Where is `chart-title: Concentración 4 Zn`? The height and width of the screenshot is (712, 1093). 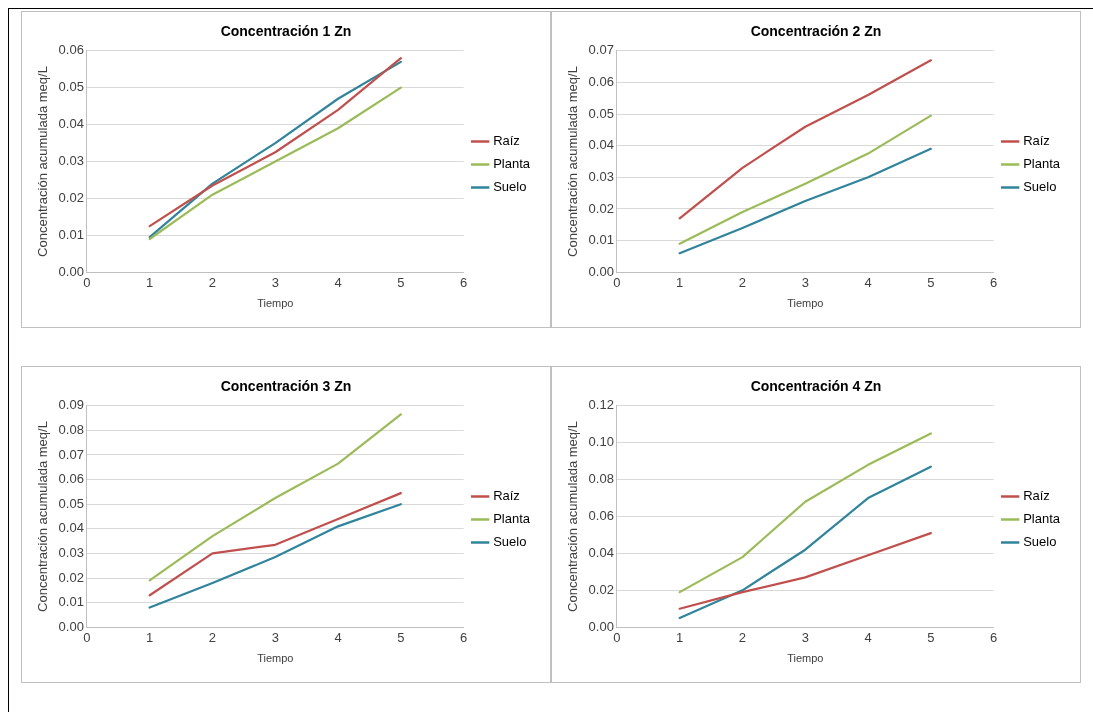 chart-title: Concentración 4 Zn is located at coordinates (816, 386).